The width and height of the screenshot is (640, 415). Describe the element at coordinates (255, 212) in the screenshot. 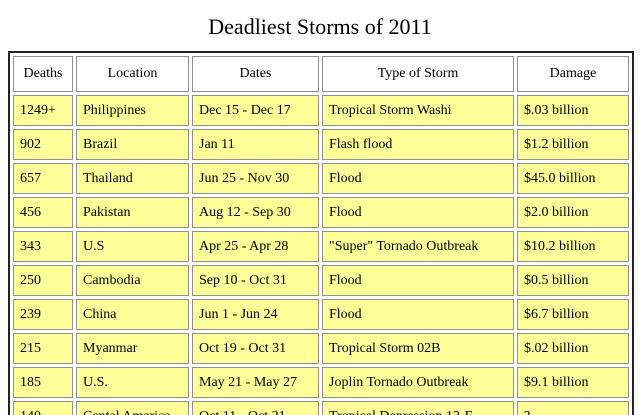

I see `cell-dates: Aug 12 - Sep 30` at that location.